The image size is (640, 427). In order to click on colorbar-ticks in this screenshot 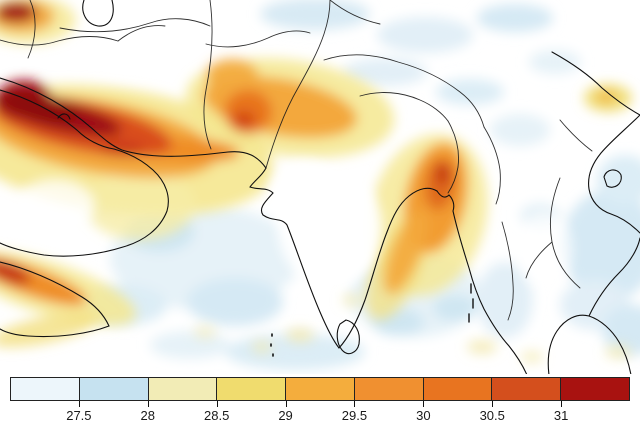, I will do `click(320, 404)`.